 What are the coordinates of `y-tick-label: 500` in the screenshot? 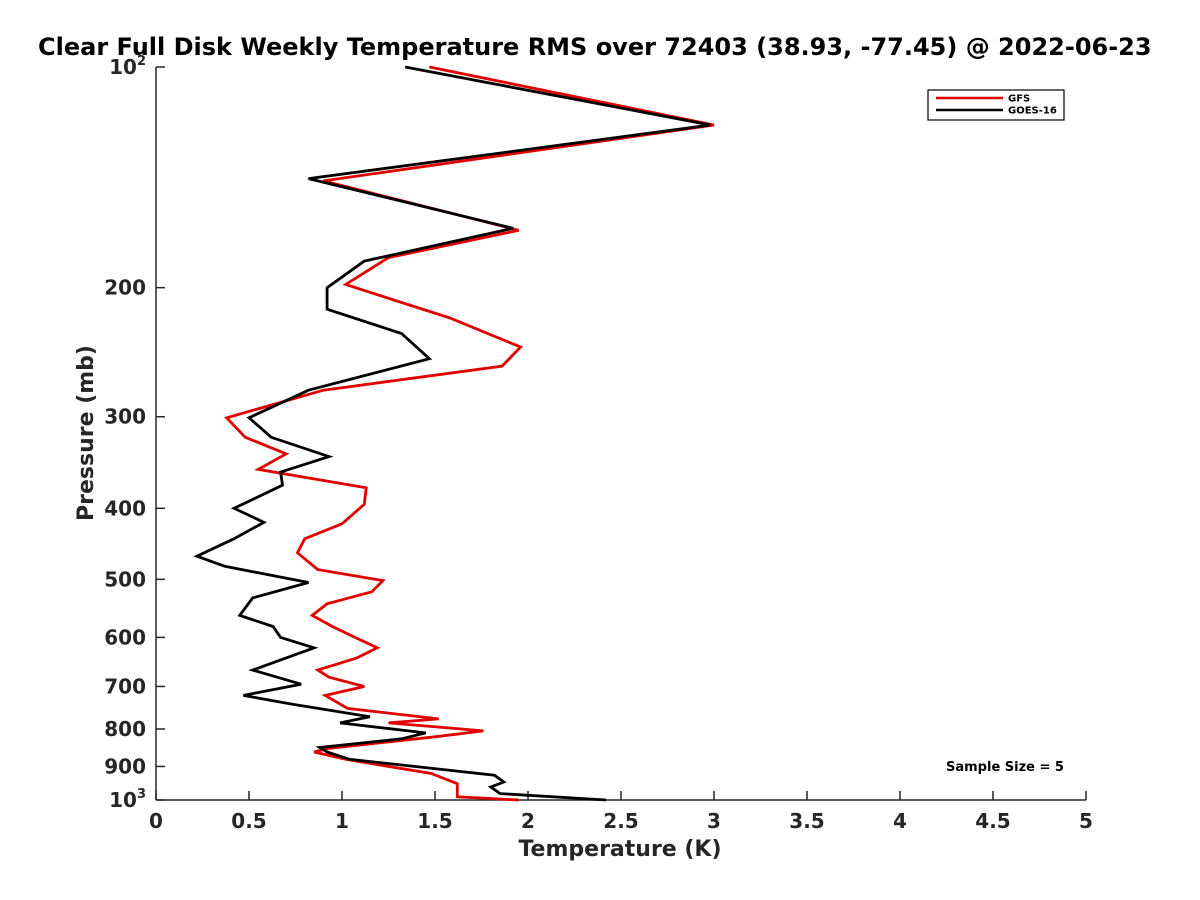 It's located at (125, 579).